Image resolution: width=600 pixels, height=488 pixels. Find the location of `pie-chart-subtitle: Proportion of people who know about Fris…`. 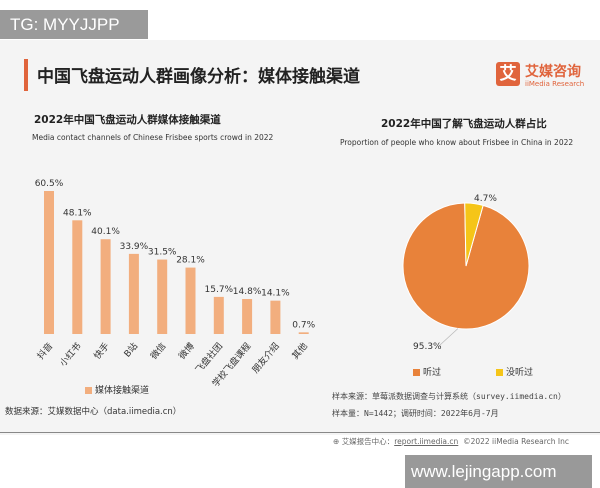

pie-chart-subtitle: Proportion of people who know about Fris… is located at coordinates (457, 142).